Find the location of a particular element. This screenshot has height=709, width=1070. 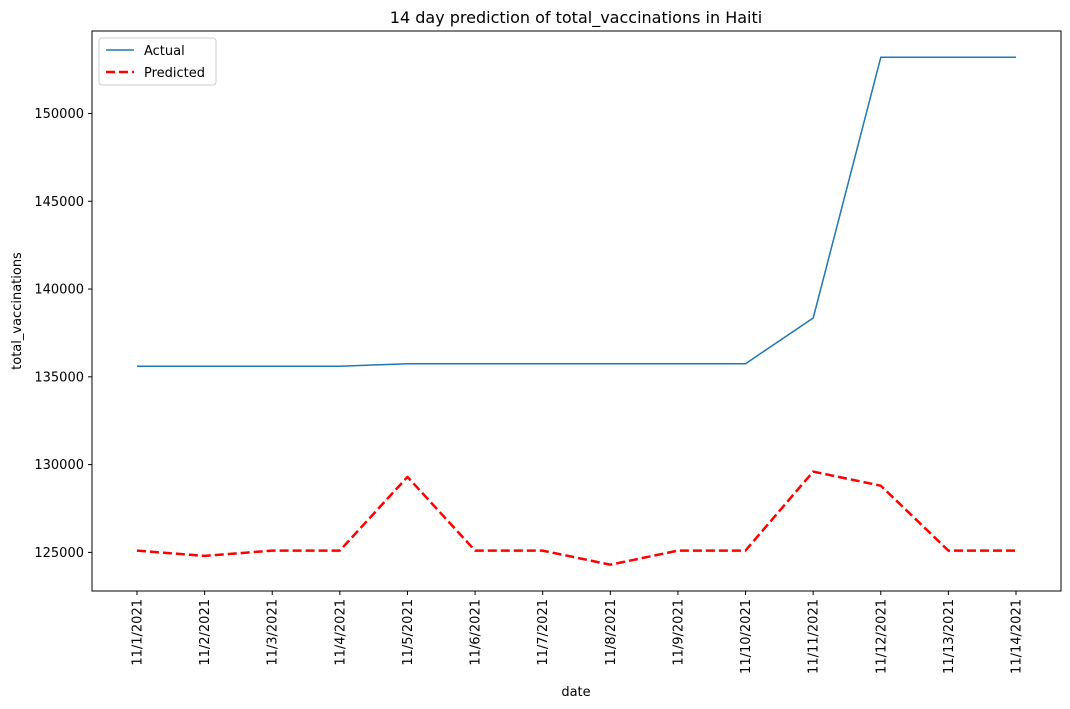

y-tick-label: 145000 is located at coordinates (59, 202).